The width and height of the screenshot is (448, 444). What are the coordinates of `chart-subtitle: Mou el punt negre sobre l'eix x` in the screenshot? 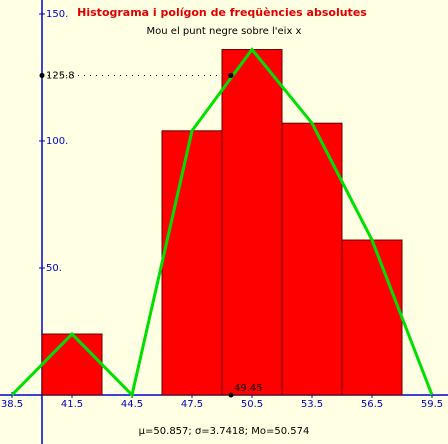 It's located at (224, 31).